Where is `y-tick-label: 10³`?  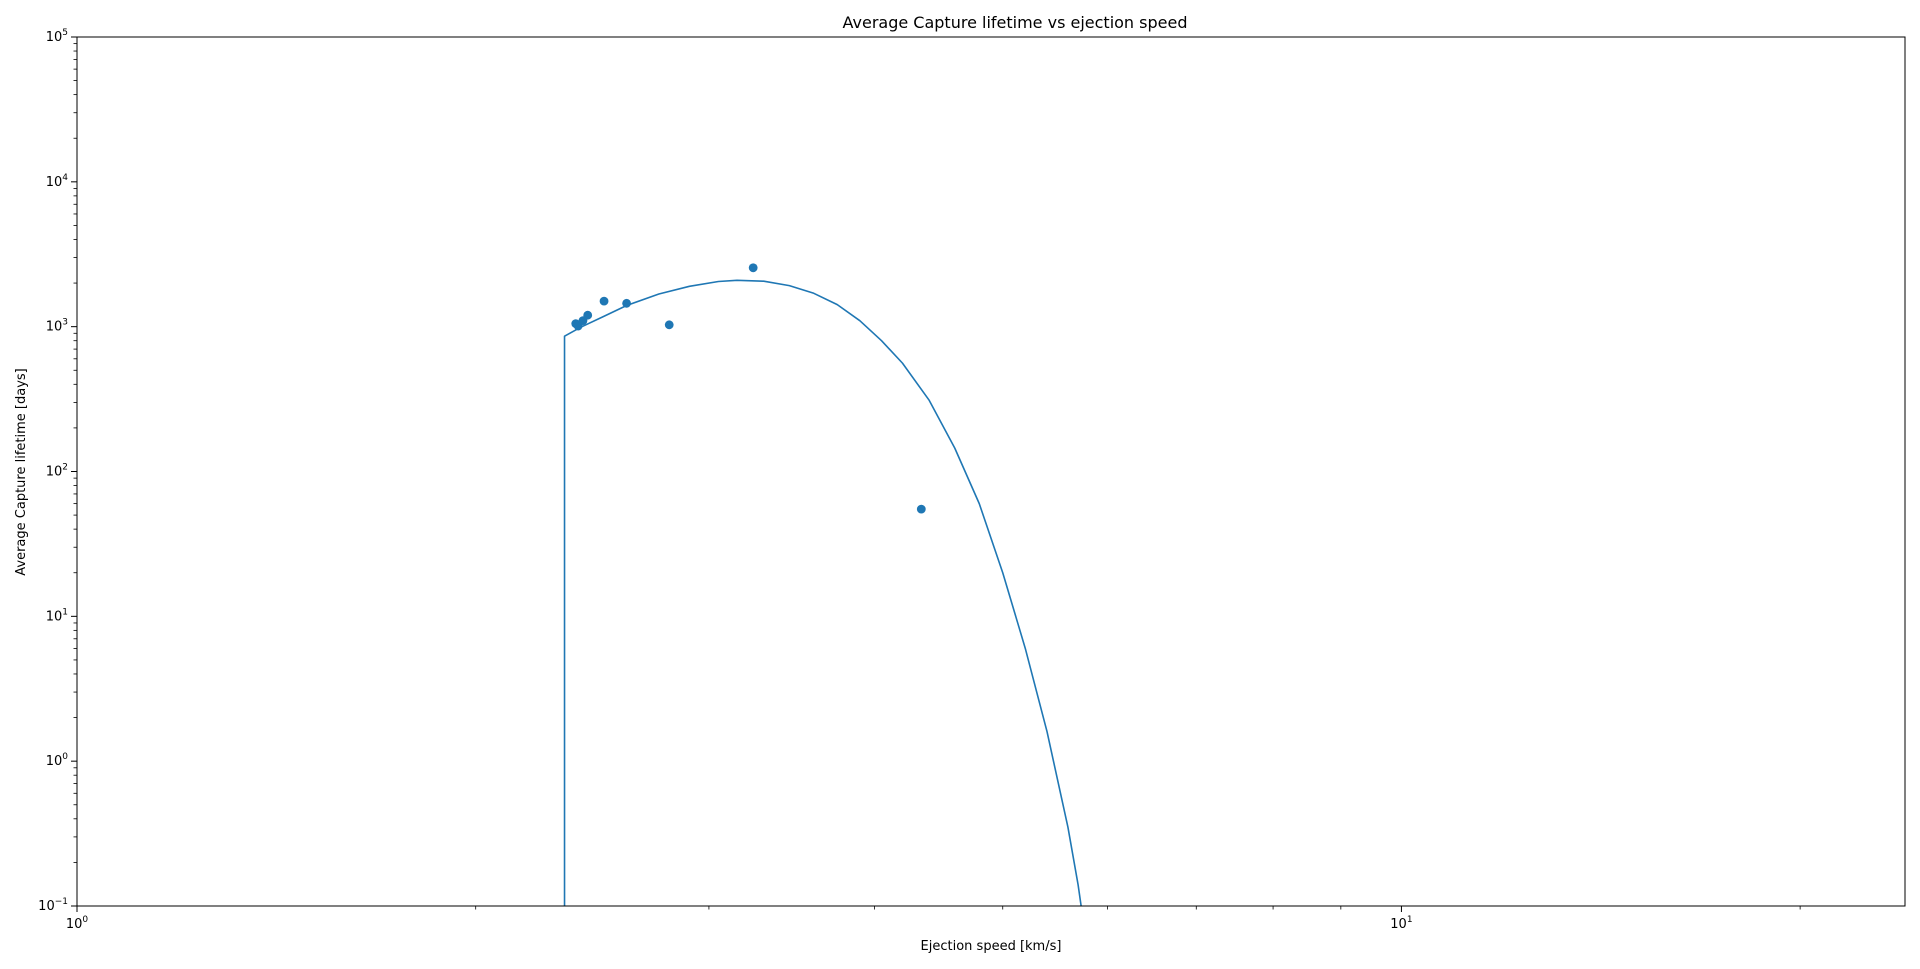 y-tick-label: 10³ is located at coordinates (57, 326).